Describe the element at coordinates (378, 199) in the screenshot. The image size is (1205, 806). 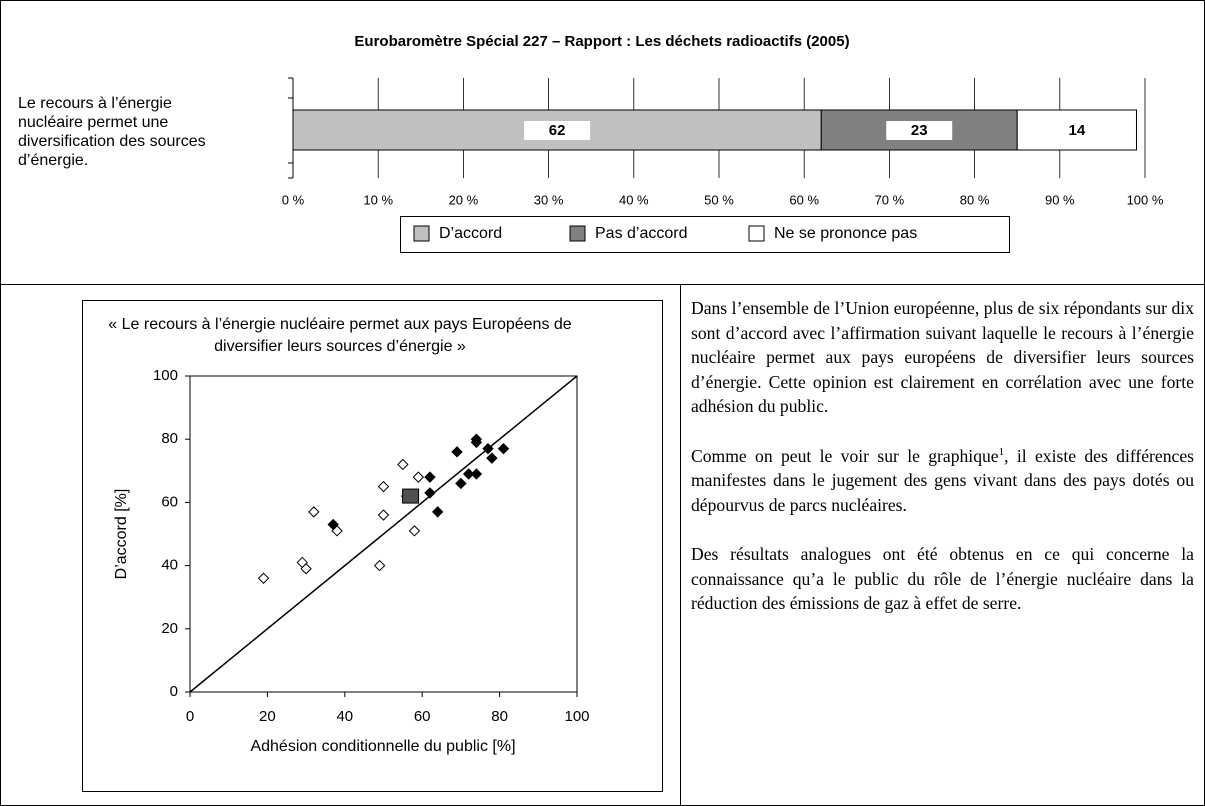
I see `x-tick-label: 10 %` at that location.